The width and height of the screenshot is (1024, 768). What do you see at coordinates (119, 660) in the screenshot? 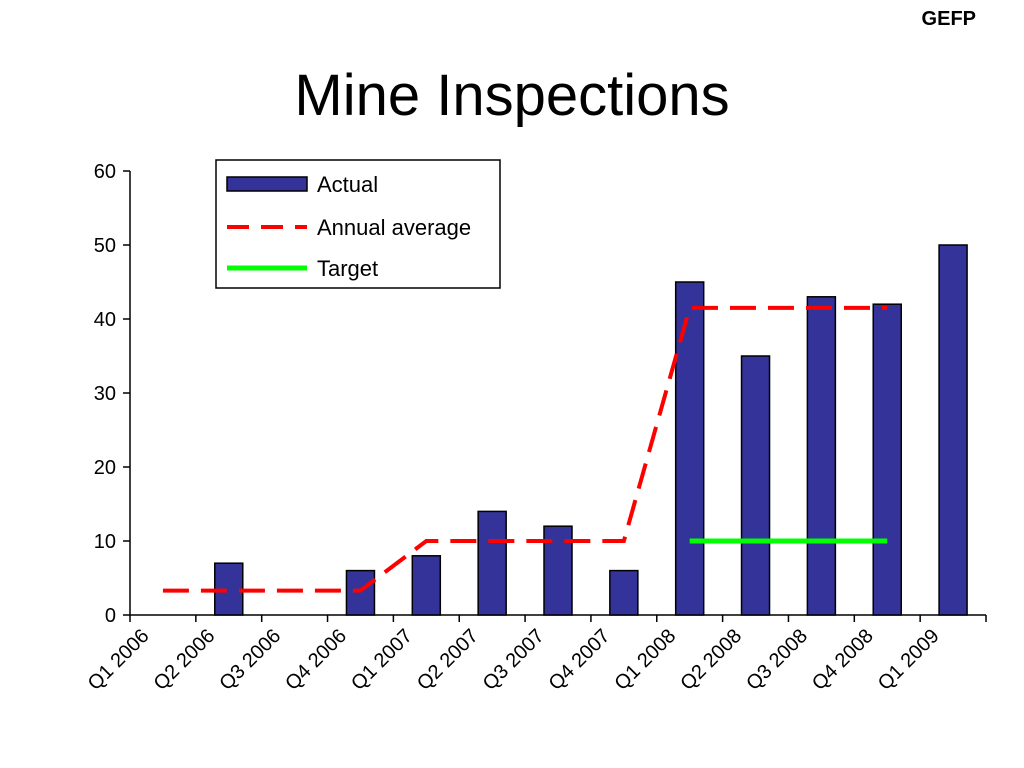
I see `x-tick-label: Q1 2006` at bounding box center [119, 660].